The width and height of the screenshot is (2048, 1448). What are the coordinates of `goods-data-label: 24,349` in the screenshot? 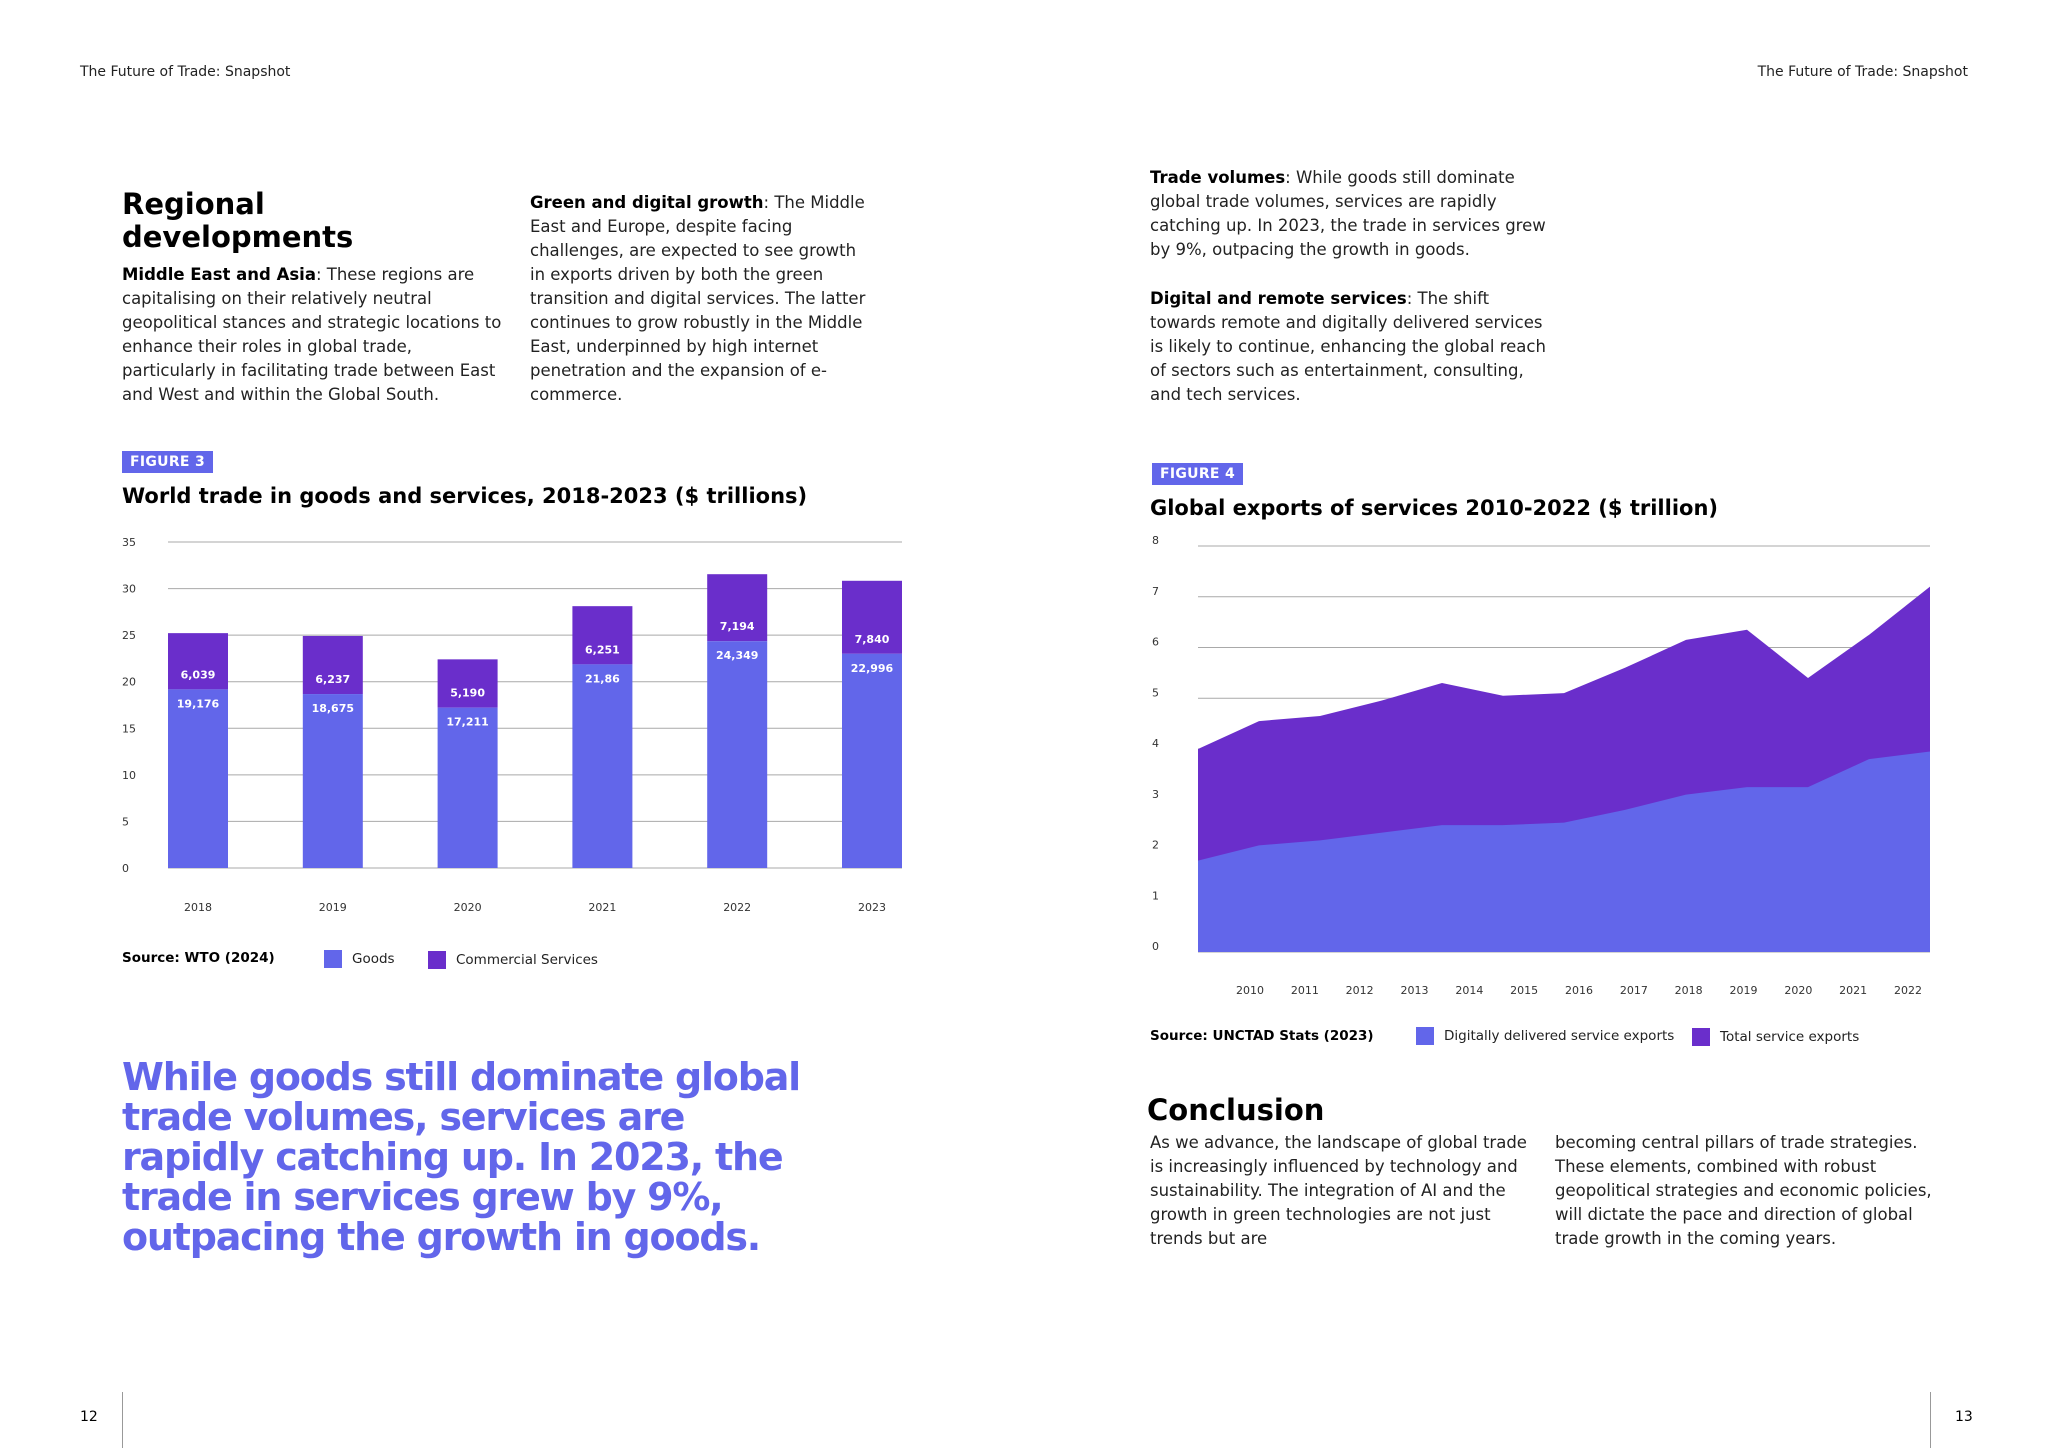 It's located at (737, 655).